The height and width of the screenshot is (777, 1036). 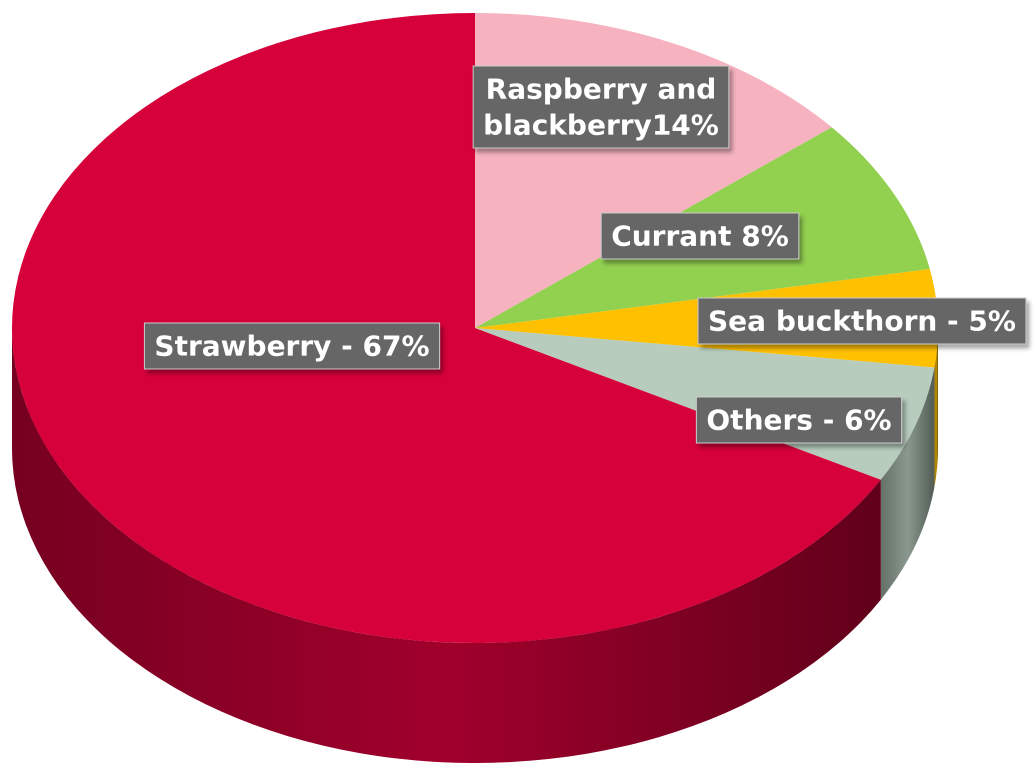 I want to click on data-label-strawberry: Strawberry - 67%, so click(x=292, y=346).